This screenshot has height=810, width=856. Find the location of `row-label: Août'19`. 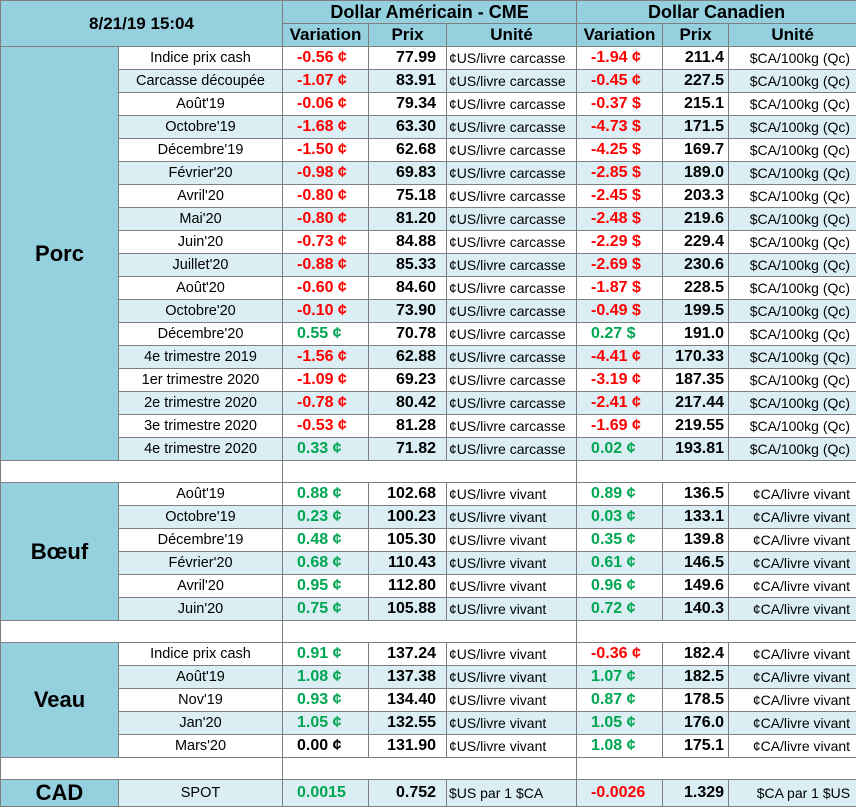

row-label: Août'19 is located at coordinates (200, 494).